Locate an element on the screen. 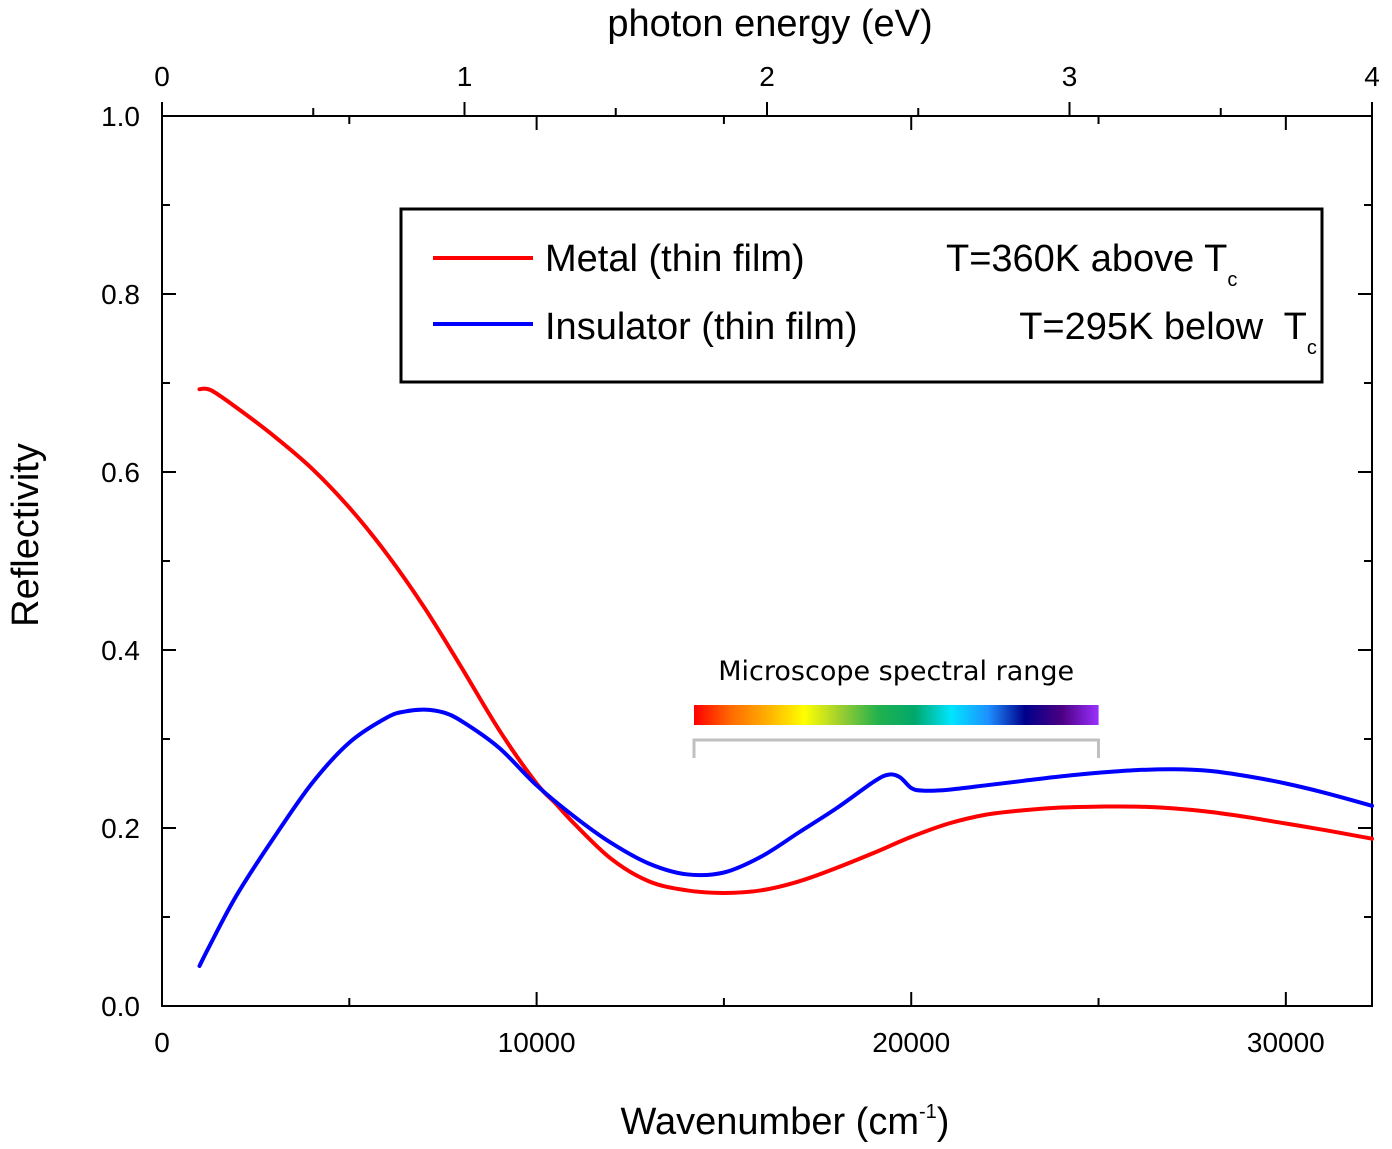 This screenshot has height=1149, width=1392. x-axis-title-main: Wavenumber (cm is located at coordinates (770, 1122).